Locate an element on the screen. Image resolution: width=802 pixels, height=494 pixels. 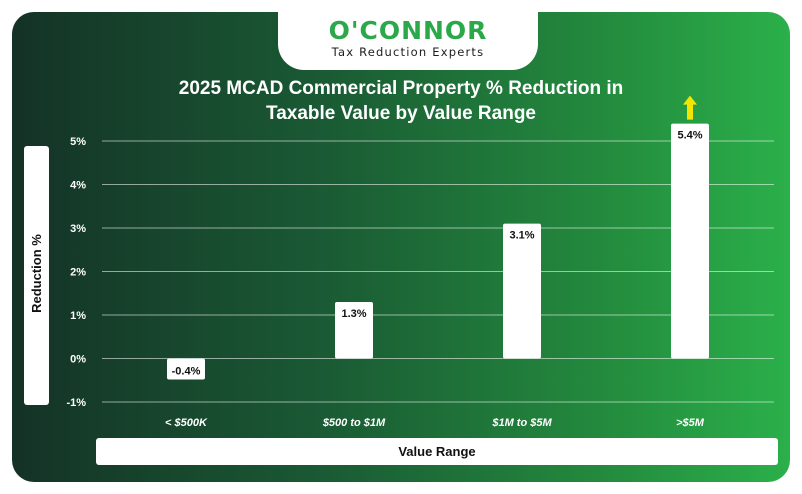
y-tick-label: 5% is located at coordinates (78, 142).